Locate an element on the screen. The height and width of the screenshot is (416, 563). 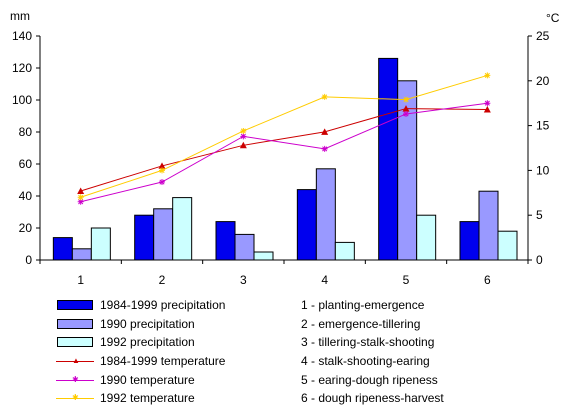
legend-marker-icon: ▲ is located at coordinates (76, 361).